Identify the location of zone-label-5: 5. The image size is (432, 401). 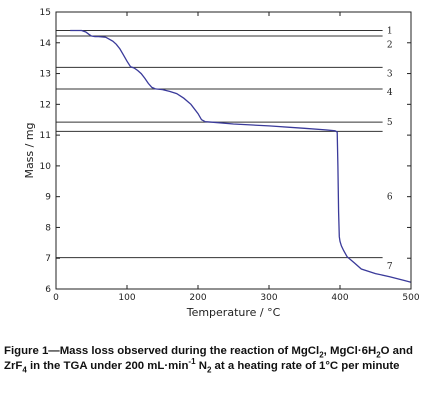
(390, 123).